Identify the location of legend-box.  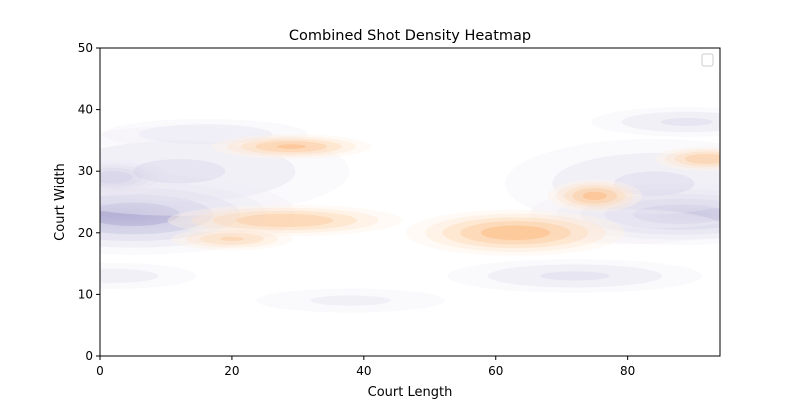
(707, 60).